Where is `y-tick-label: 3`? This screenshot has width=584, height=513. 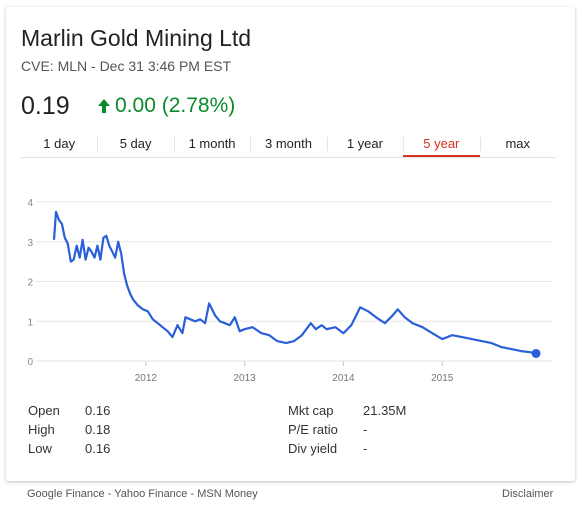
y-tick-label: 3 is located at coordinates (30, 243).